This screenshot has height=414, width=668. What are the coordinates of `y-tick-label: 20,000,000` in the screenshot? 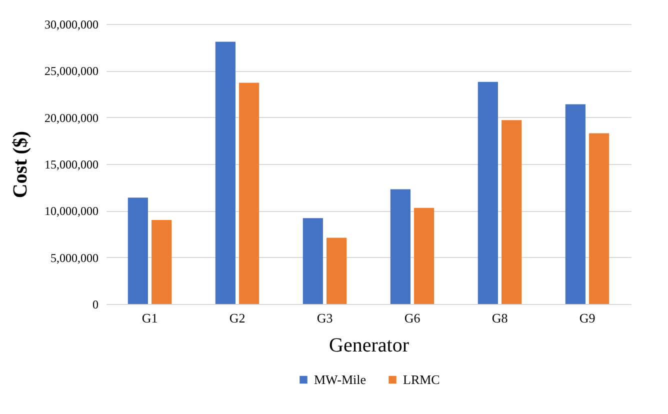 It's located at (71, 117).